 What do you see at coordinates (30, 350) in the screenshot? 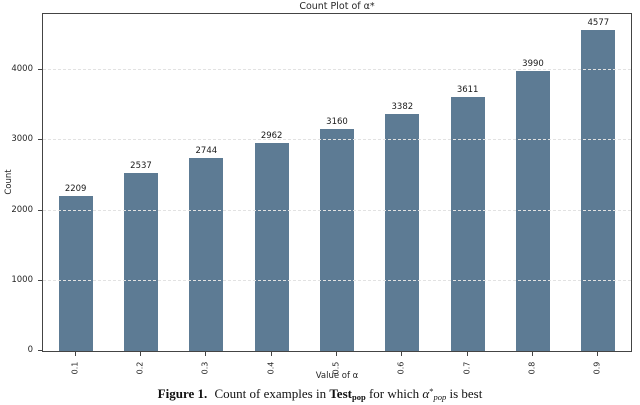
I see `y-tick-label-0: 0` at bounding box center [30, 350].